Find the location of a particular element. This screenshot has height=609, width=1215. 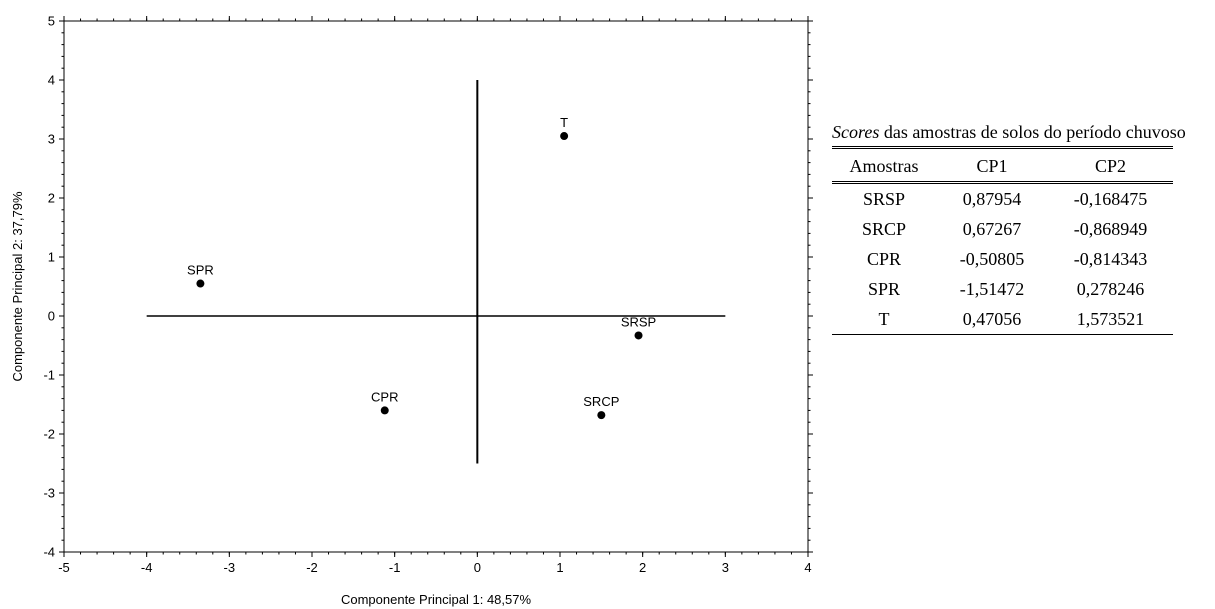

table-header-row: Amostras CP1 CP2 is located at coordinates (1002, 165).